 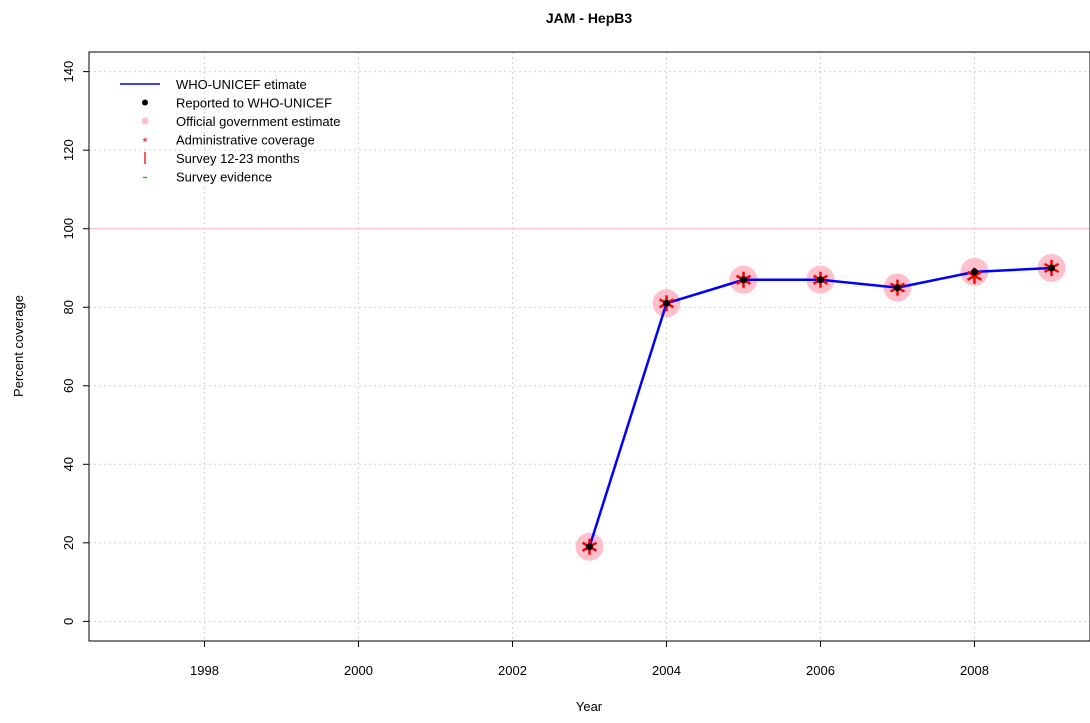 I want to click on legend-item: WHO-UNICEF etimate, so click(x=213, y=84).